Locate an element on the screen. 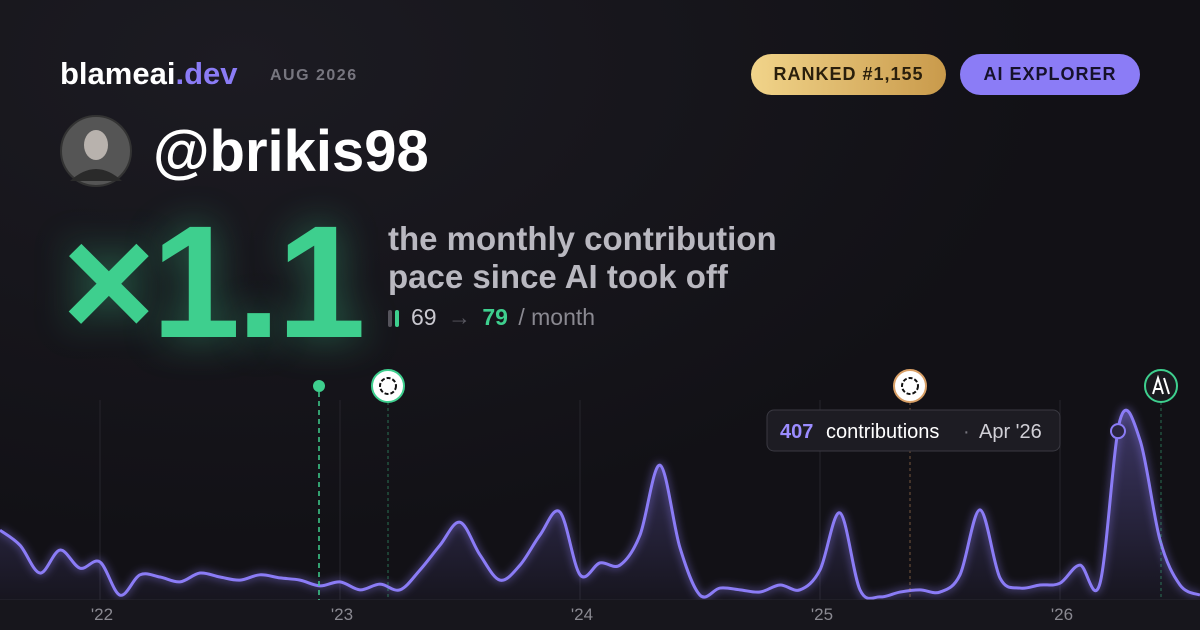  event-dot is located at coordinates (319, 386).